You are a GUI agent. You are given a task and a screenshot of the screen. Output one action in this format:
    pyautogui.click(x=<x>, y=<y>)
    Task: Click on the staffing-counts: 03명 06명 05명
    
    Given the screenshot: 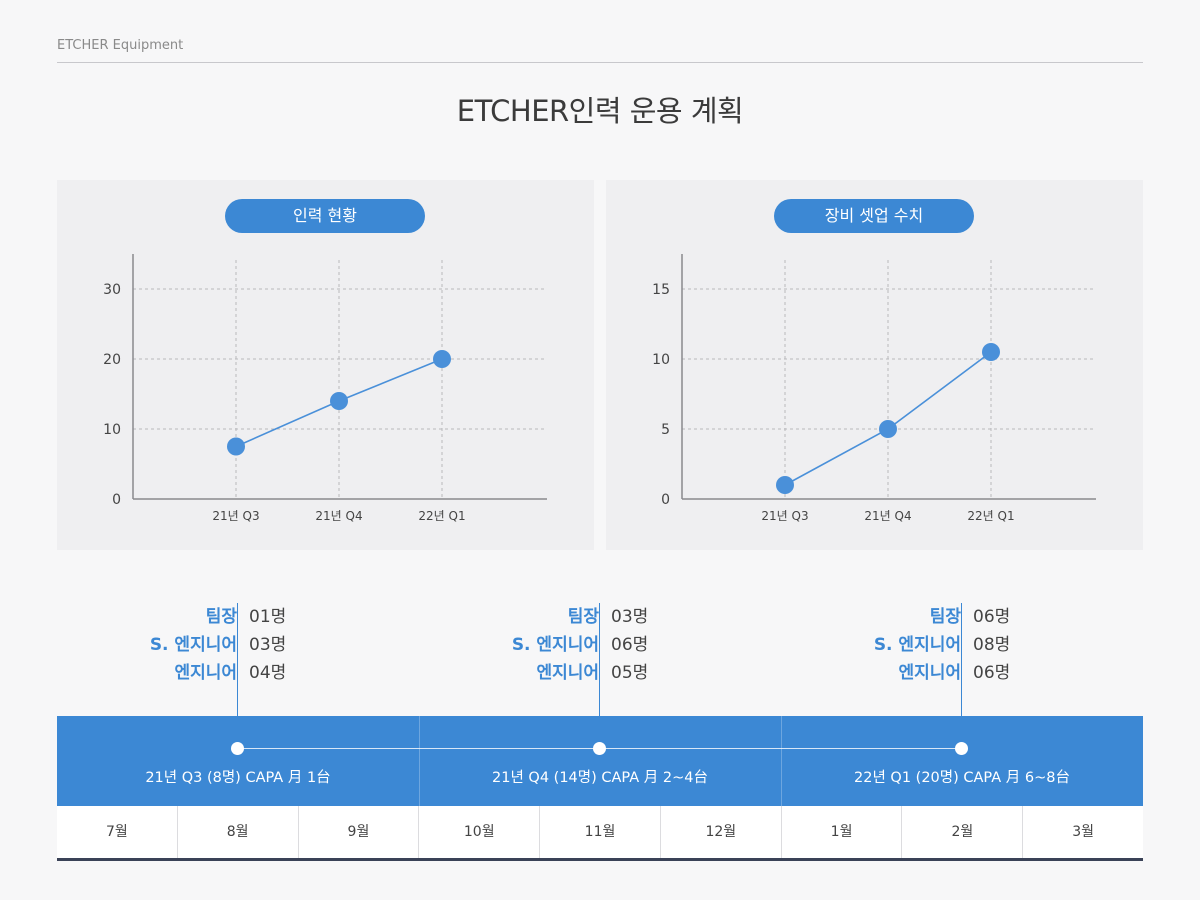 What is the action you would take?
    pyautogui.click(x=629, y=645)
    